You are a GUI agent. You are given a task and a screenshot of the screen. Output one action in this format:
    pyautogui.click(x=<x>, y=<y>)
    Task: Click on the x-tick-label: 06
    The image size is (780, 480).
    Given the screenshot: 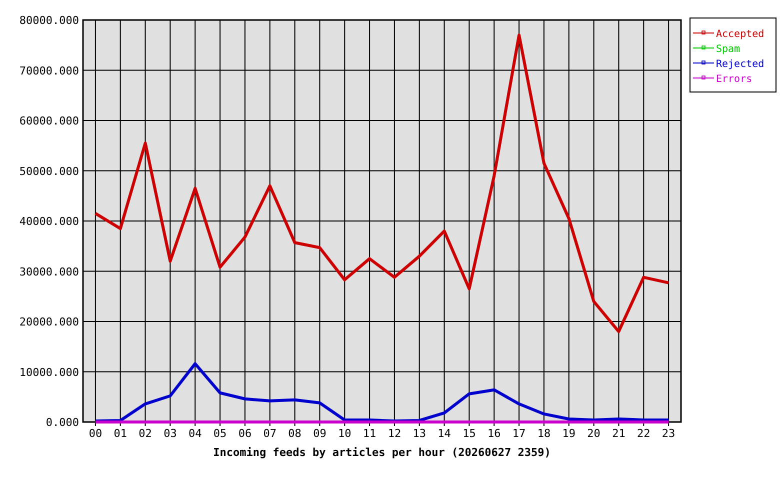 What is the action you would take?
    pyautogui.click(x=245, y=433)
    